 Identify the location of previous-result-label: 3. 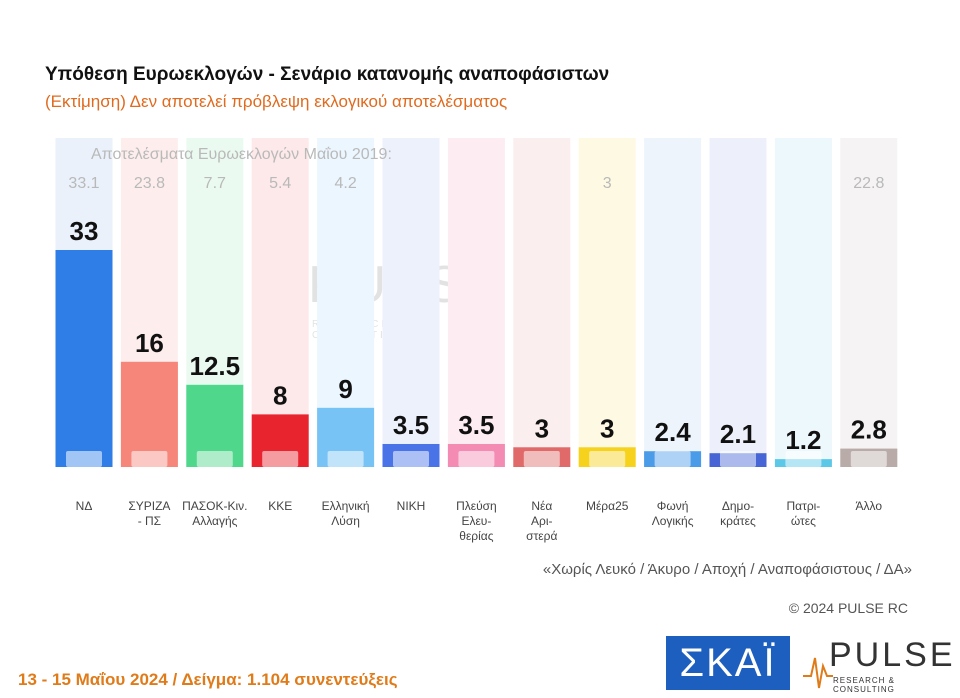
(607, 183).